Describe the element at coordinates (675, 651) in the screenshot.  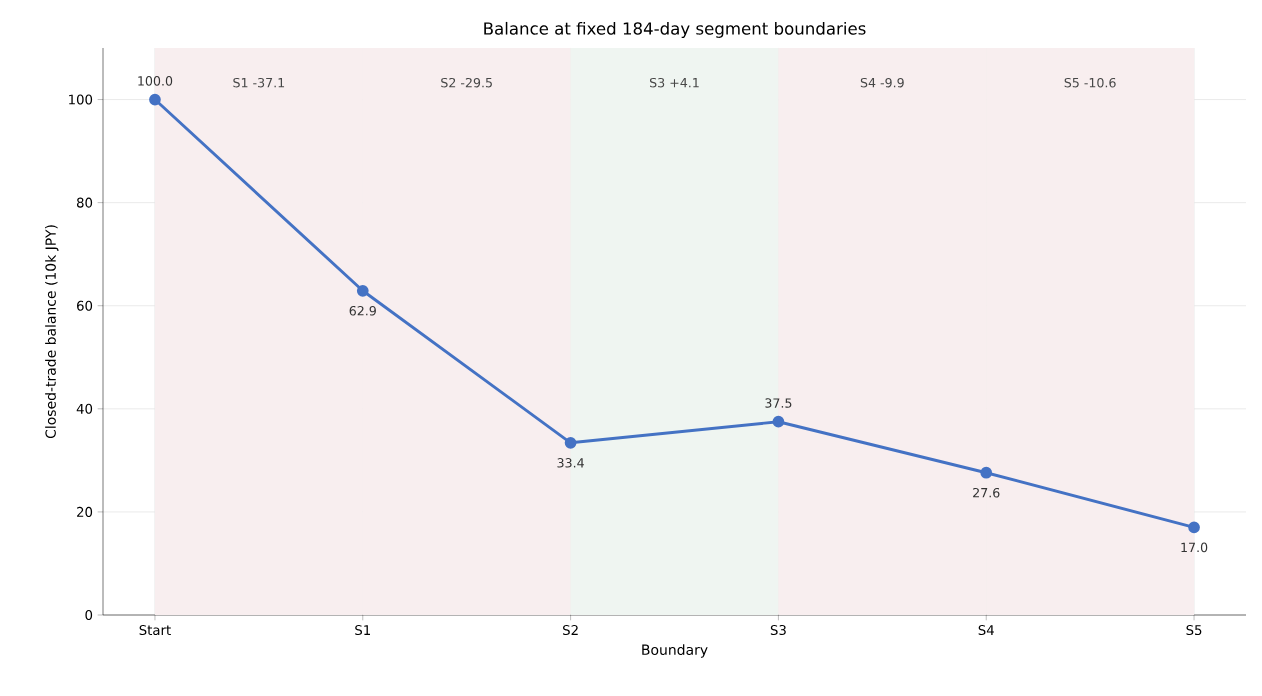
I see `x-axis-title: Boundary` at that location.